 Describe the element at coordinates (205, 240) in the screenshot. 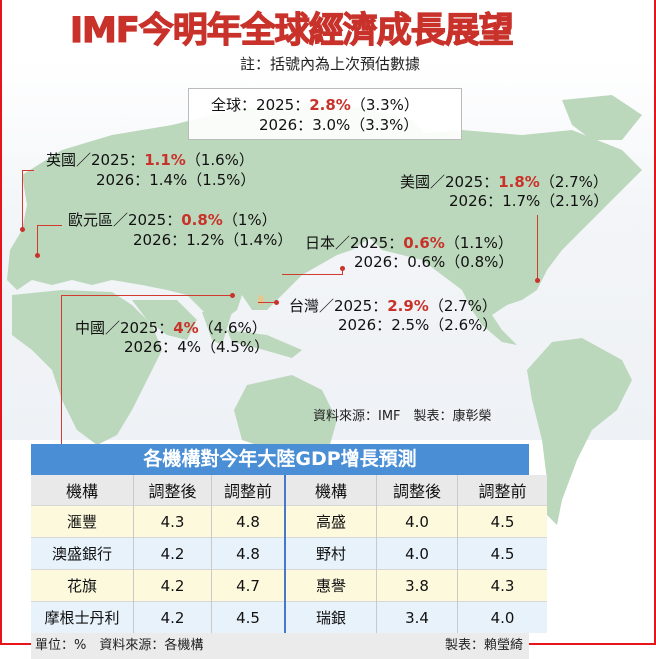

I see `forecast-value: 1.2%` at that location.